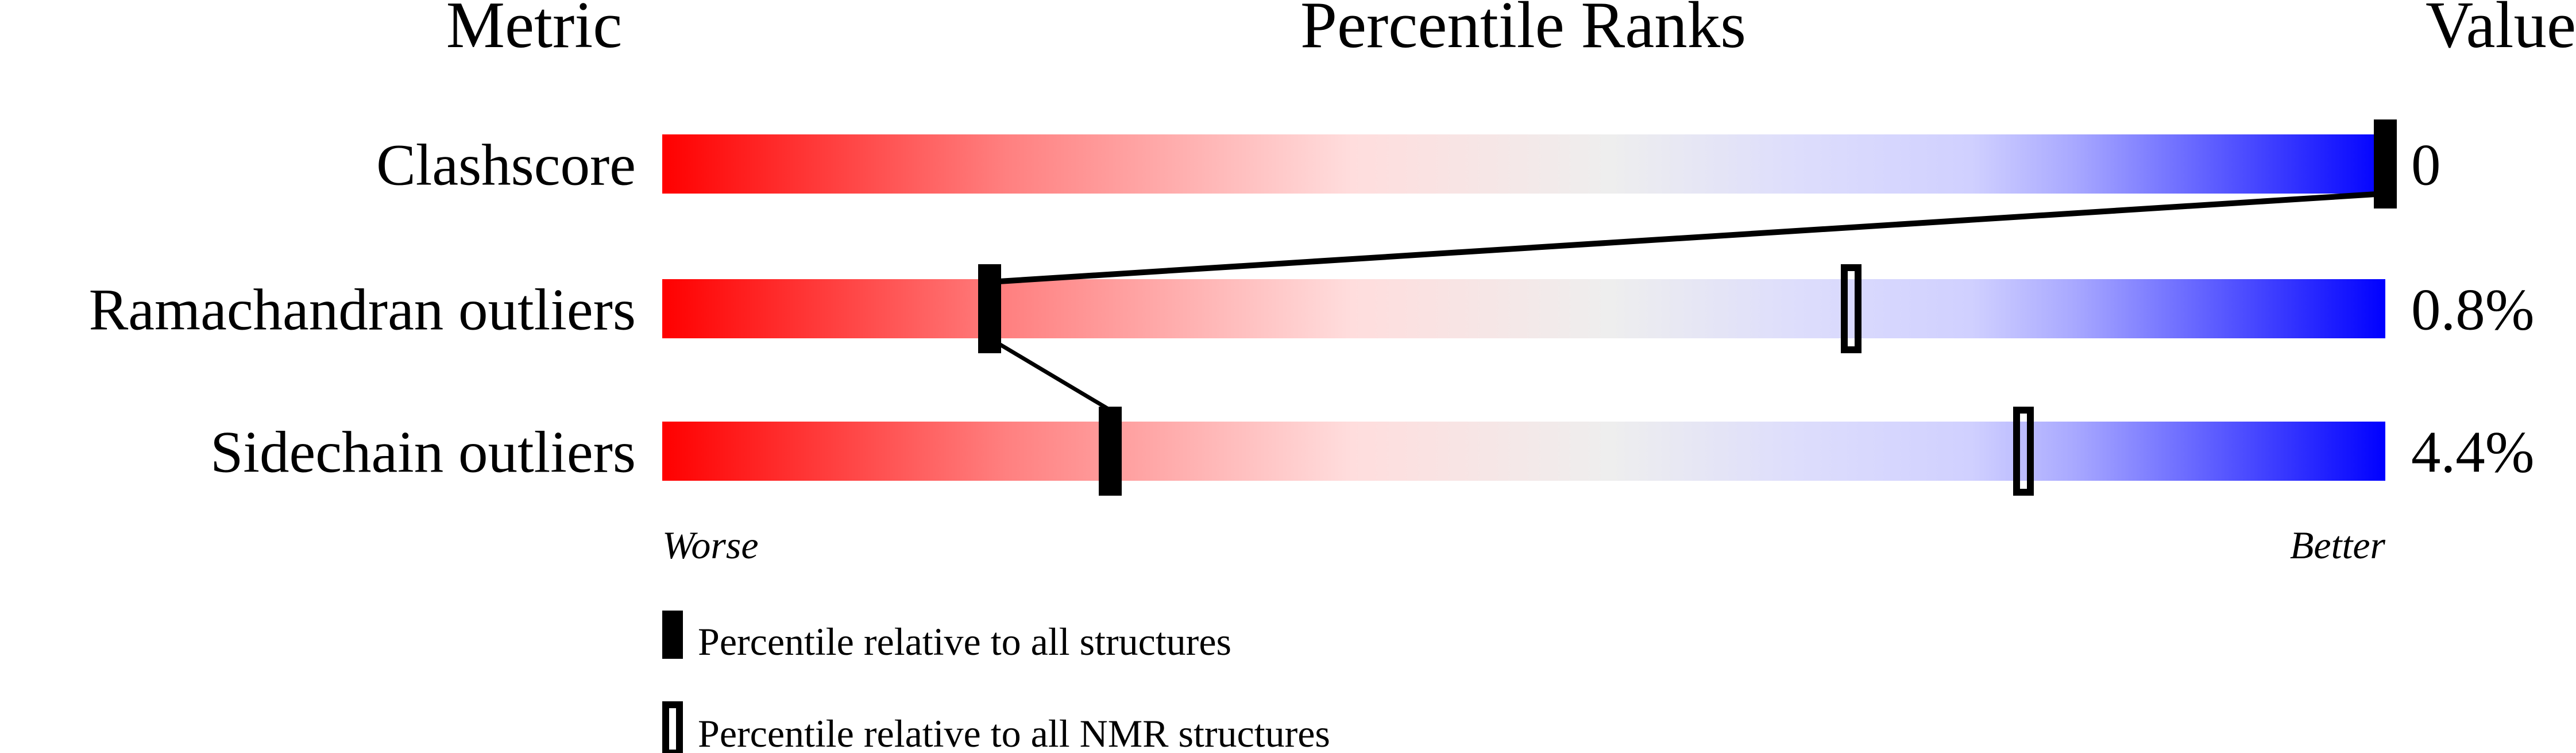 The width and height of the screenshot is (2576, 753). I want to click on metric-value: 4.4%, so click(2473, 452).